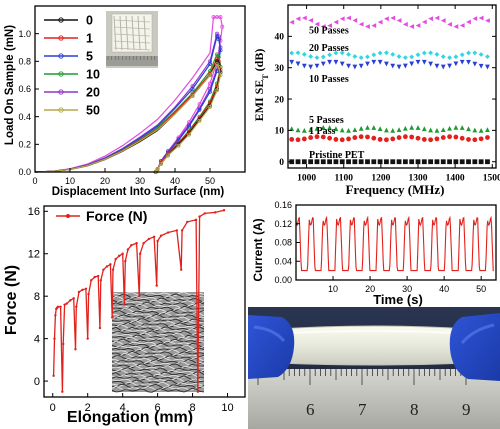 This screenshot has width=500, height=429. I want to click on y-axis-label: Load On Sample (mN), so click(10, 85).